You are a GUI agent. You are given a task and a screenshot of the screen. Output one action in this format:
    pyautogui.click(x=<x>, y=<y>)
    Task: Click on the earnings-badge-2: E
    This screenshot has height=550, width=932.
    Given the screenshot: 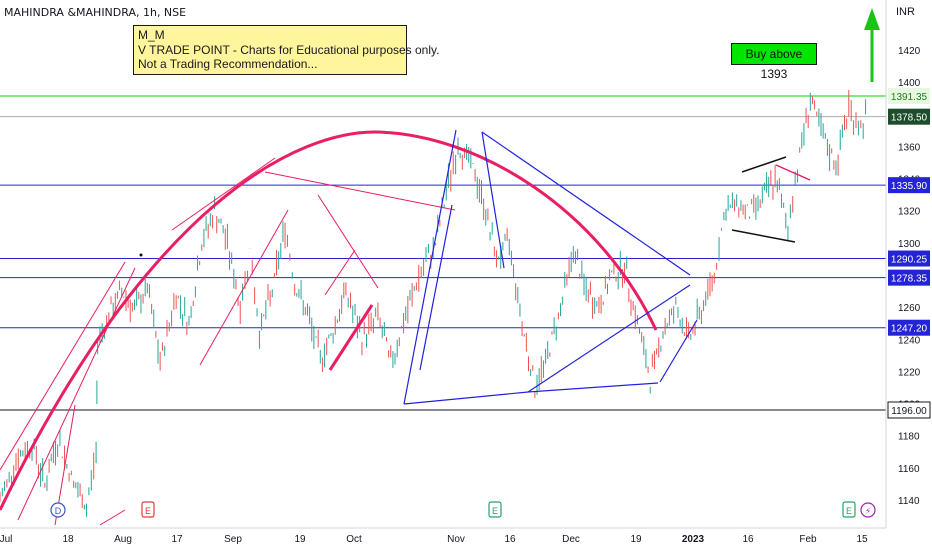 What is the action you would take?
    pyautogui.click(x=495, y=509)
    